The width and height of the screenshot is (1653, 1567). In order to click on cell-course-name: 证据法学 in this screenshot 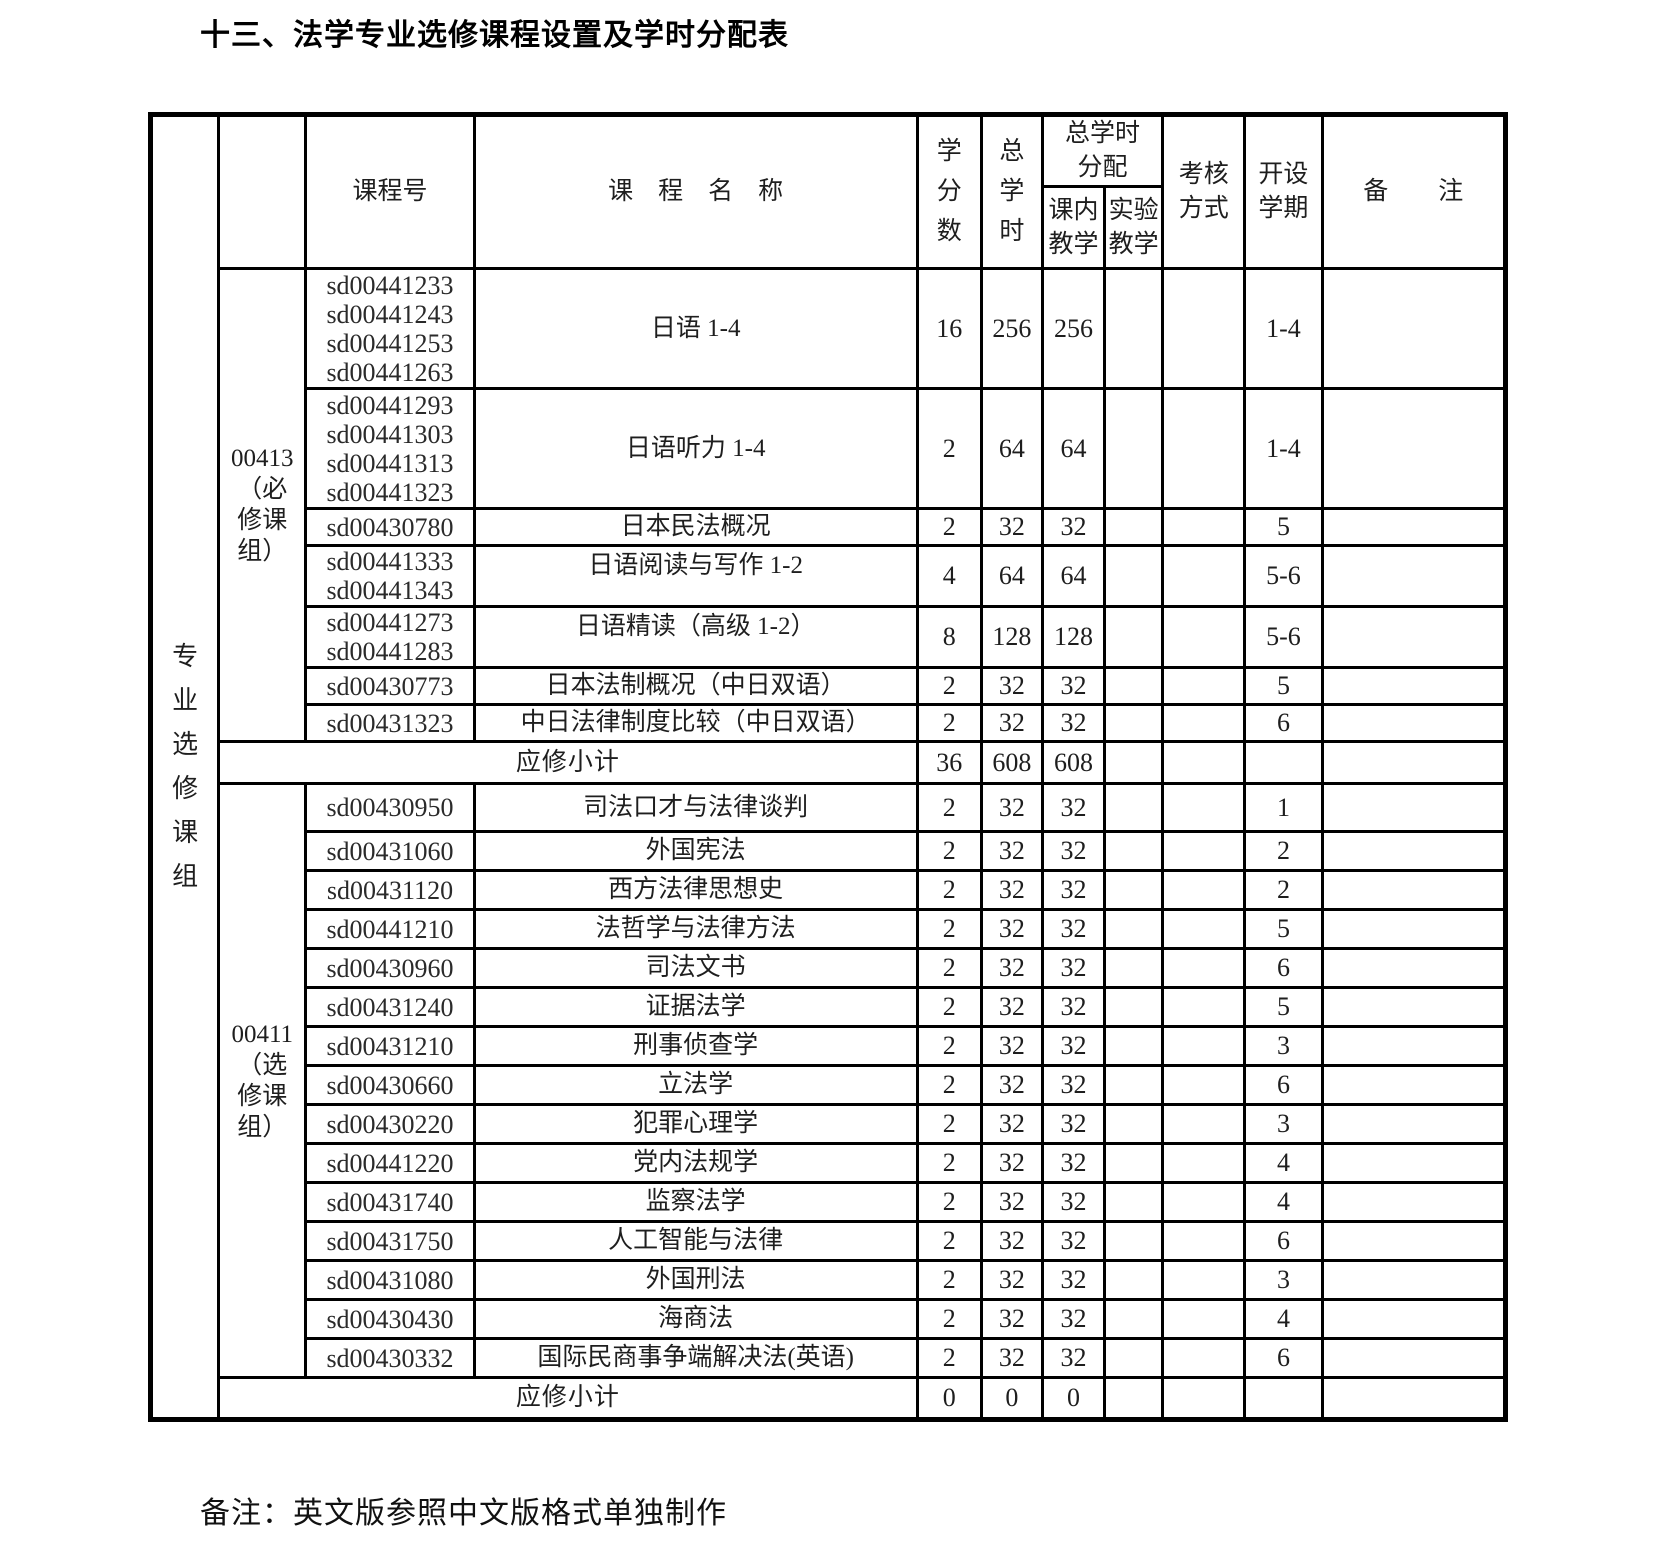, I will do `click(695, 1007)`.